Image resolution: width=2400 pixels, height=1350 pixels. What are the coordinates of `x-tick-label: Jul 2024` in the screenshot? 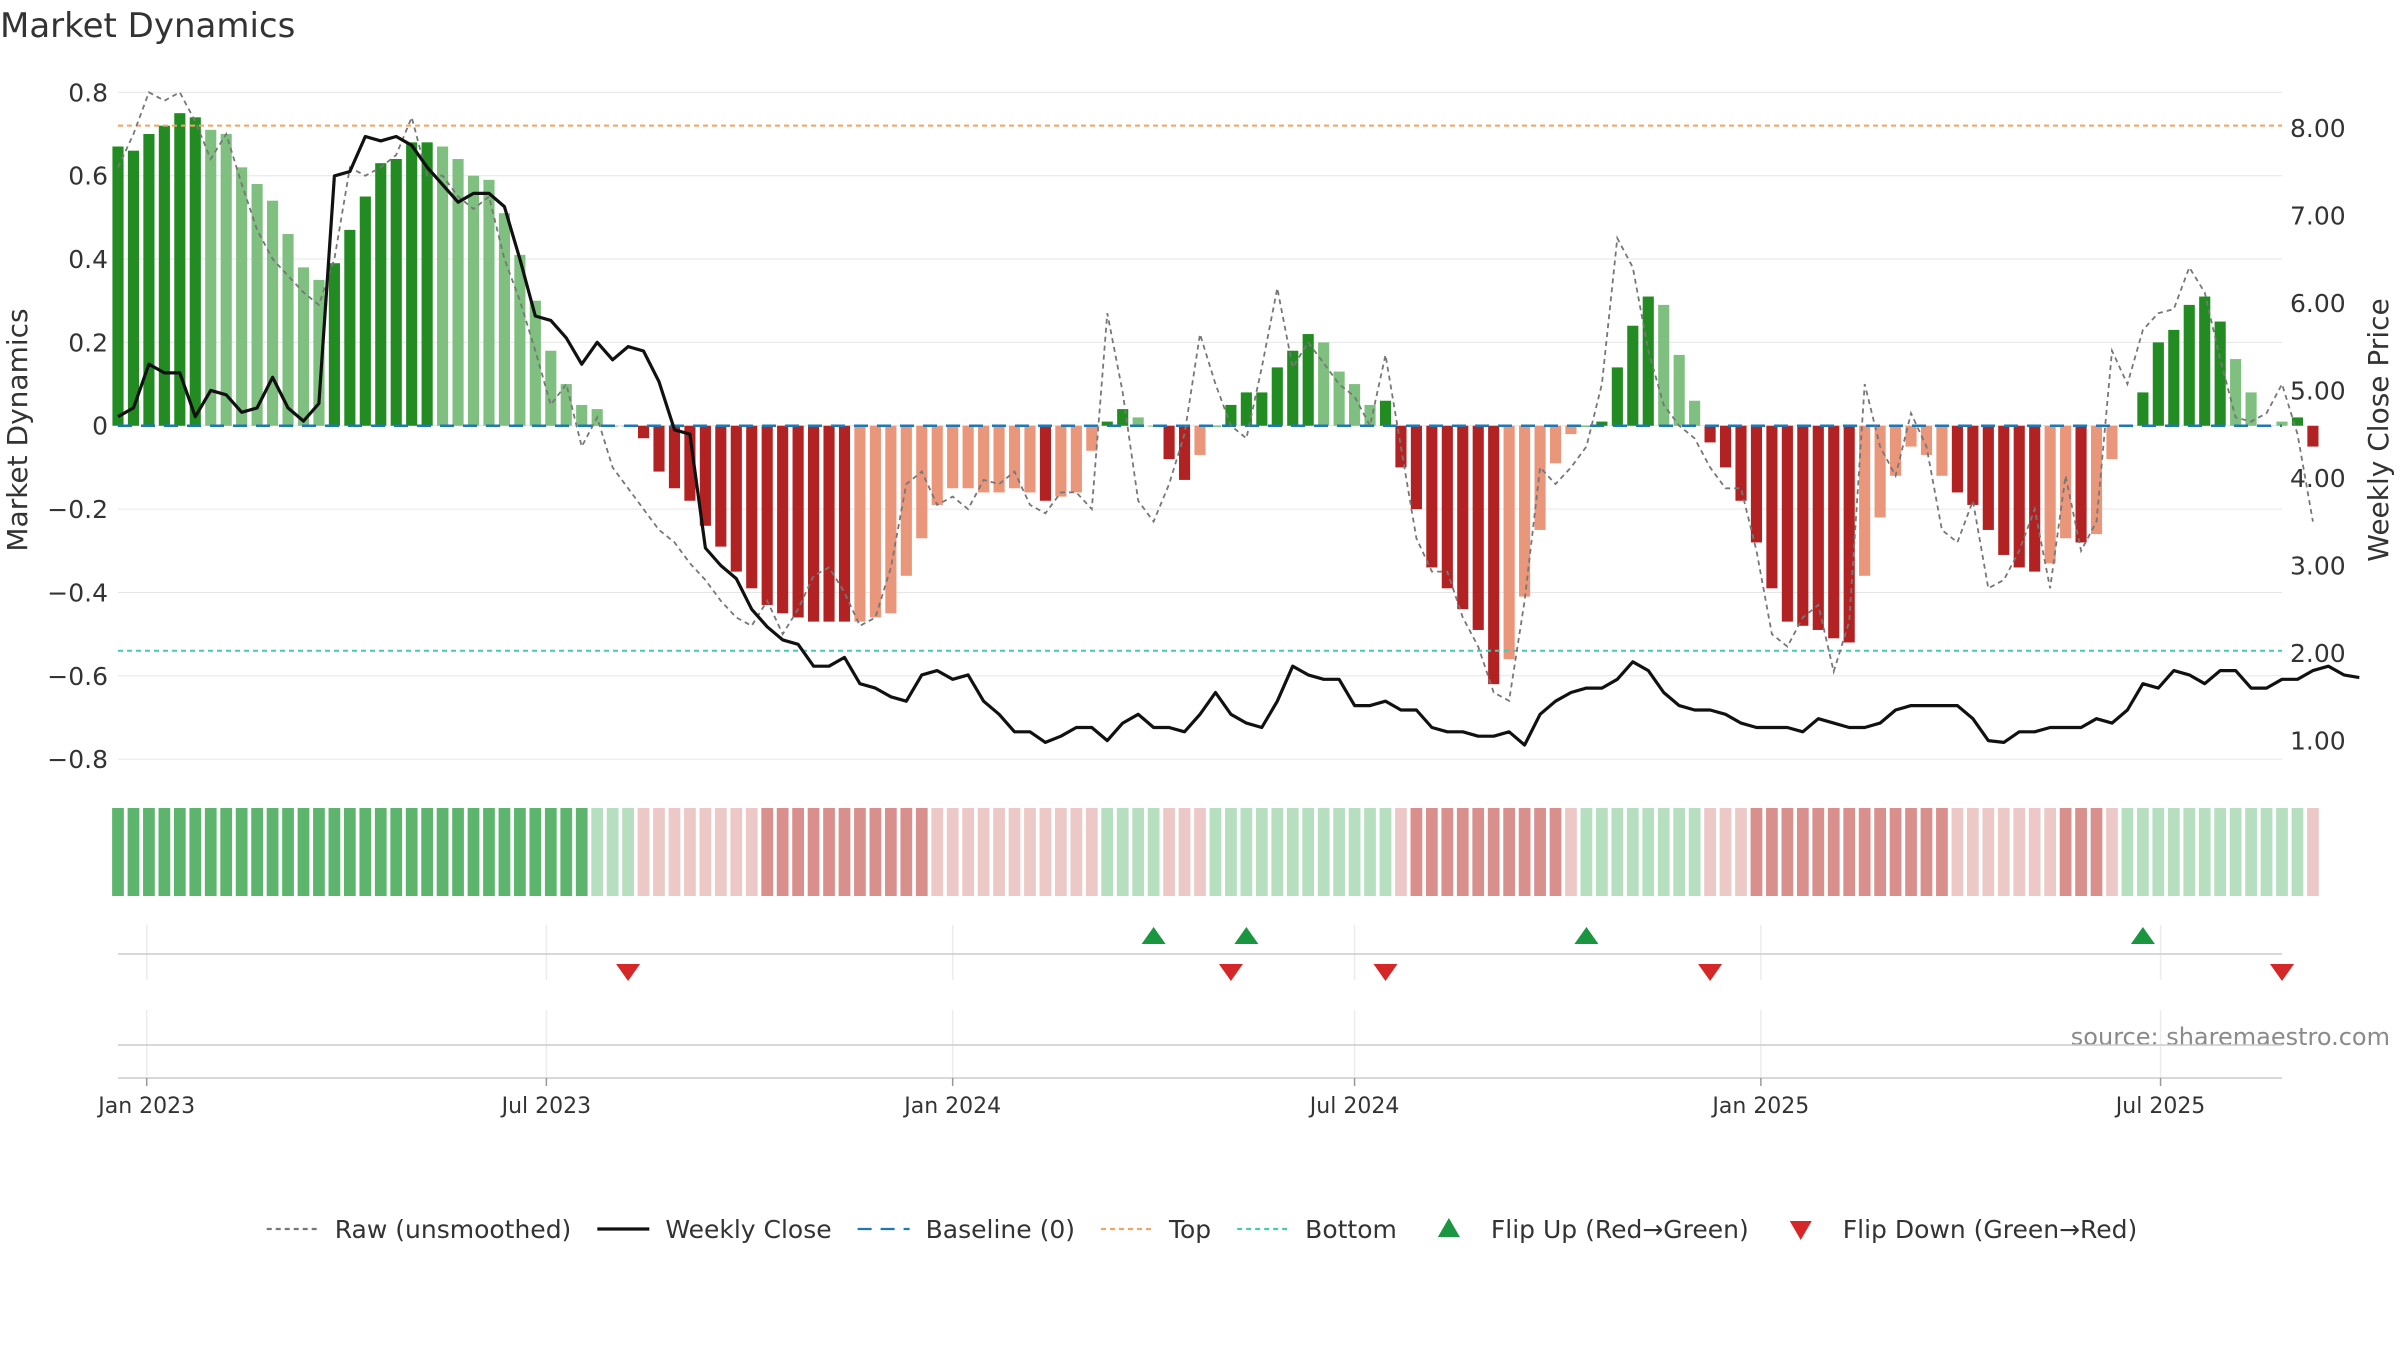 It's located at (1354, 1106).